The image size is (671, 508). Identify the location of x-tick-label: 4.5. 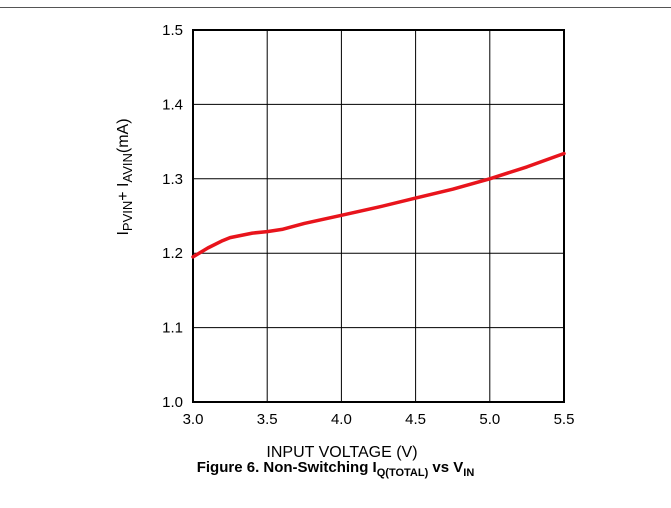
(415, 419).